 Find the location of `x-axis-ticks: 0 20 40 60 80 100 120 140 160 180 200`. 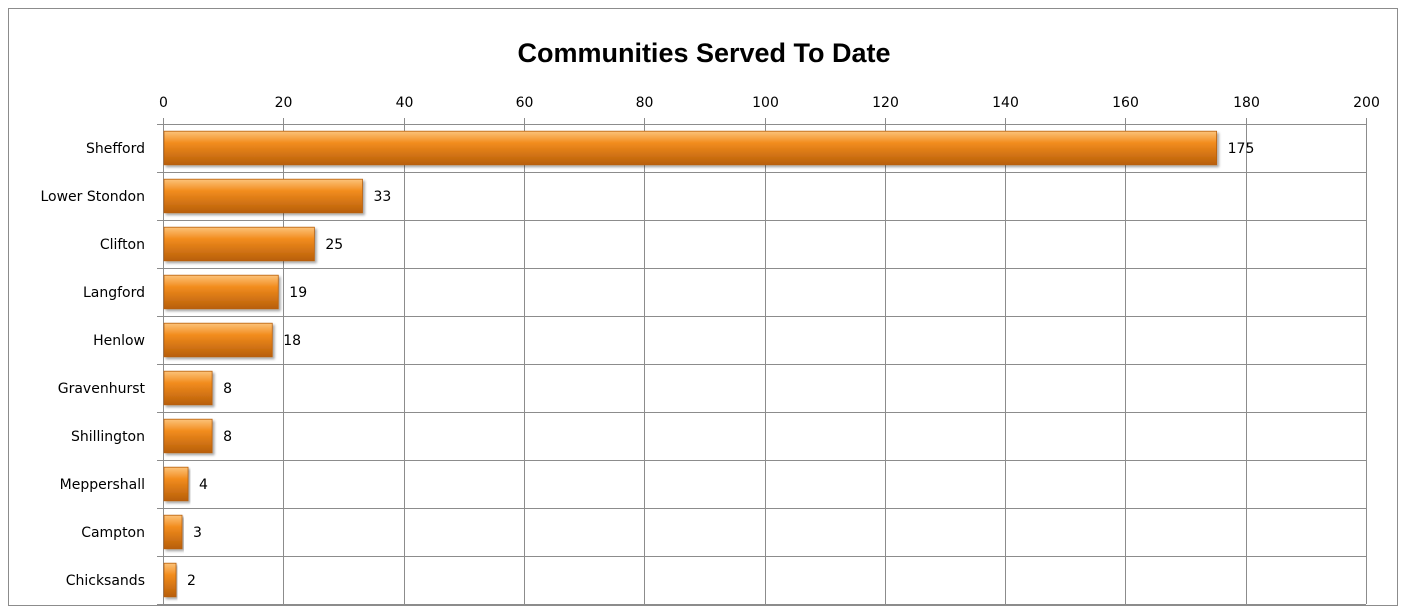

x-axis-ticks: 0 20 40 60 80 100 120 140 160 180 200 is located at coordinates (769, 103).